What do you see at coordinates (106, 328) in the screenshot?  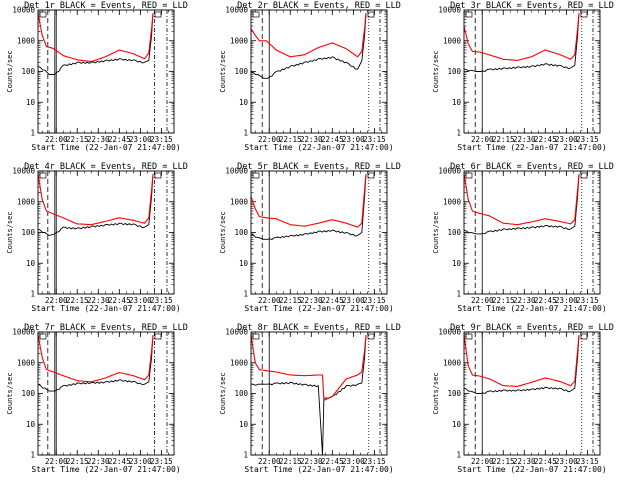 I see `panel-title: Det 7r BLACK = Events, RED = LLD` at bounding box center [106, 328].